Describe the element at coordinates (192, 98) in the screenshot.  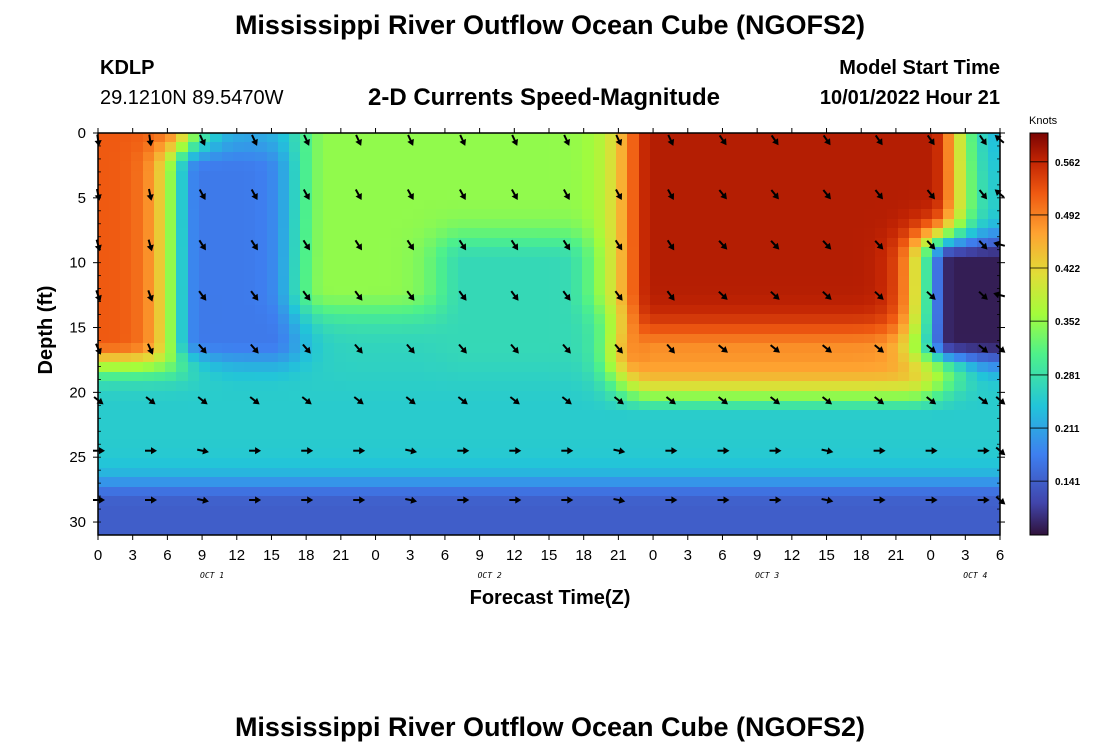
I see `station-coordinates: 29.1210N 89.5470W` at that location.